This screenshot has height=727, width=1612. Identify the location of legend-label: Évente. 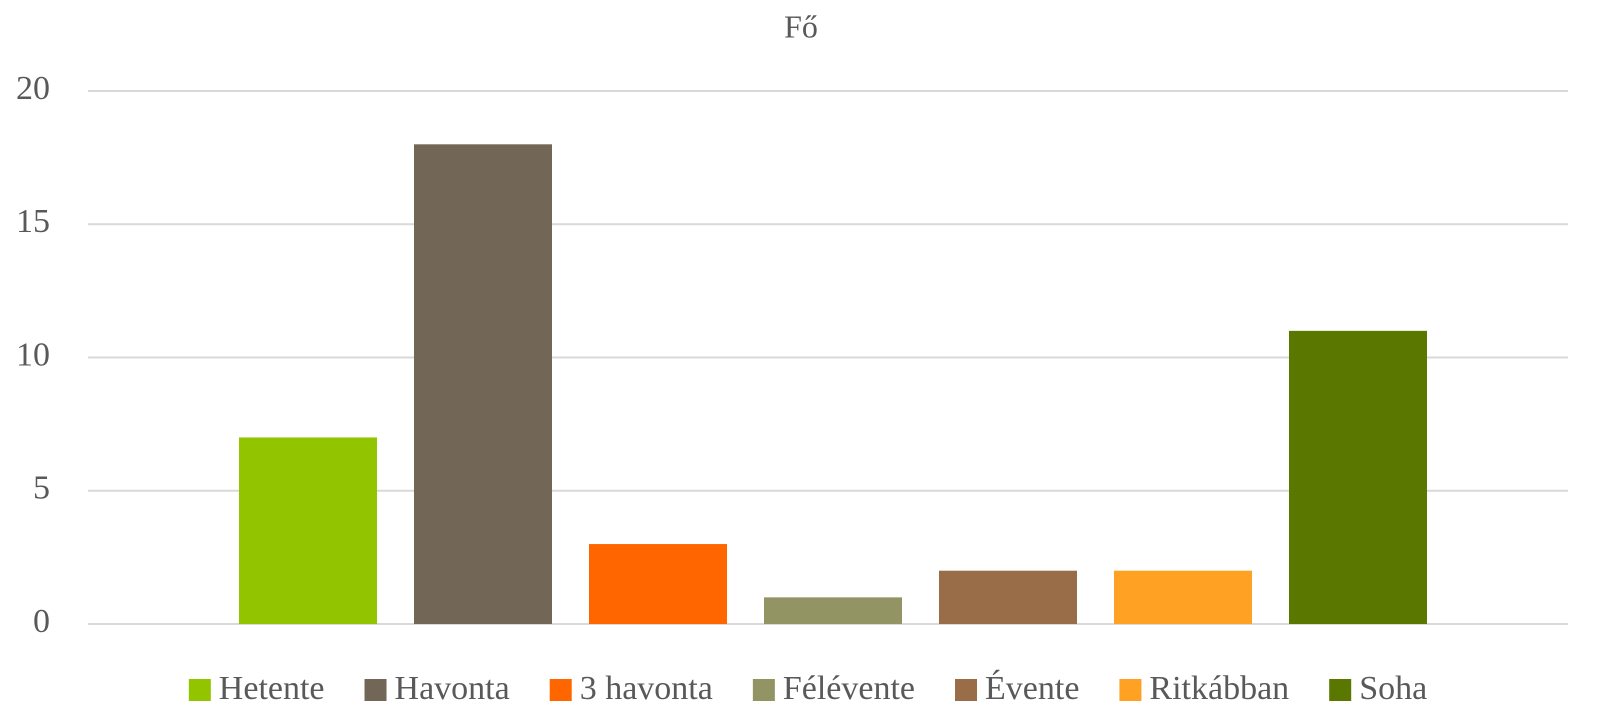
(1032, 688).